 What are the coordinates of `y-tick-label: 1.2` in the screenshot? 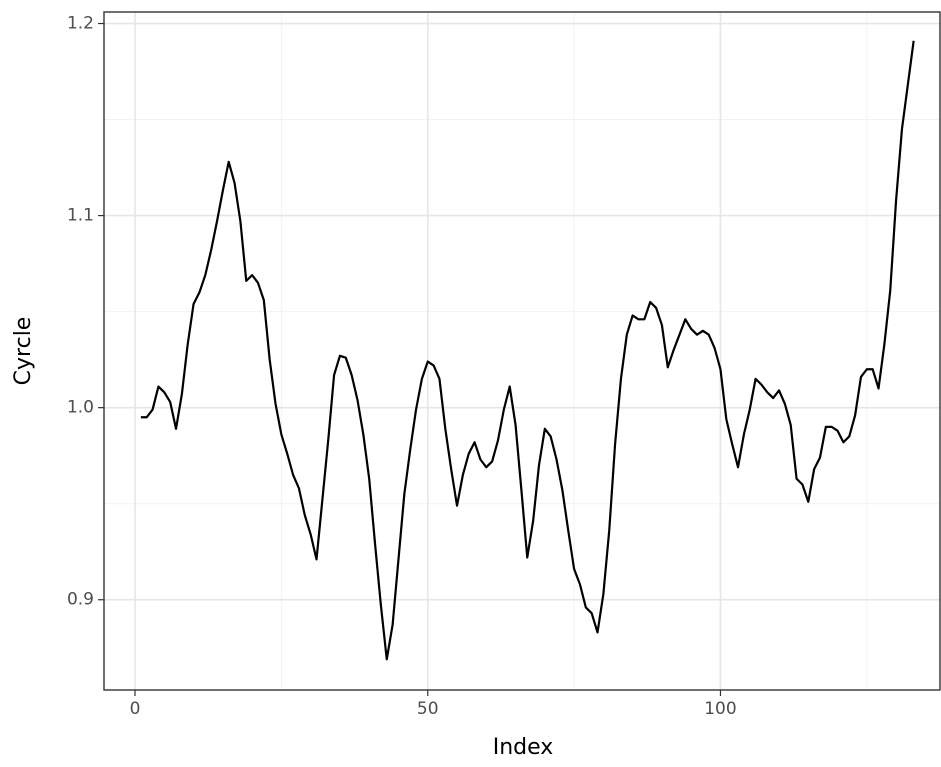 It's located at (80, 24).